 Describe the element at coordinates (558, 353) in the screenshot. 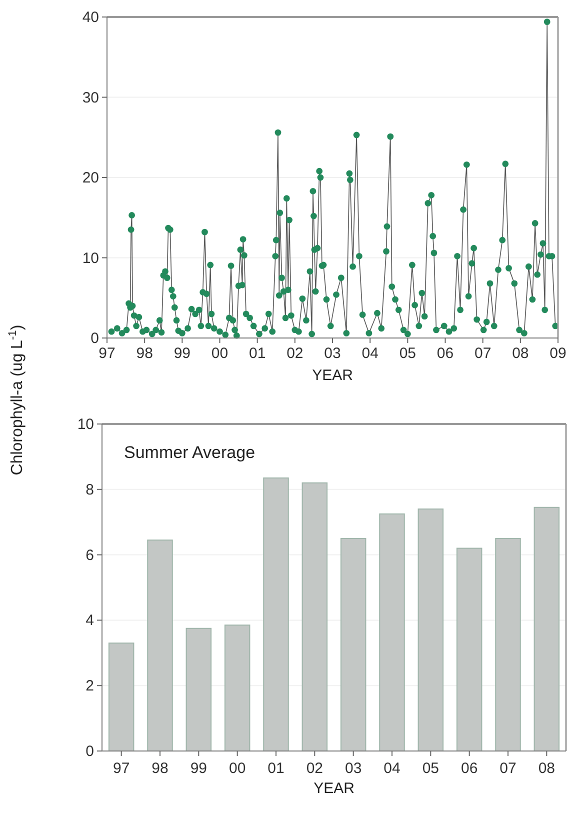

I see `x-tick-label: 09` at that location.